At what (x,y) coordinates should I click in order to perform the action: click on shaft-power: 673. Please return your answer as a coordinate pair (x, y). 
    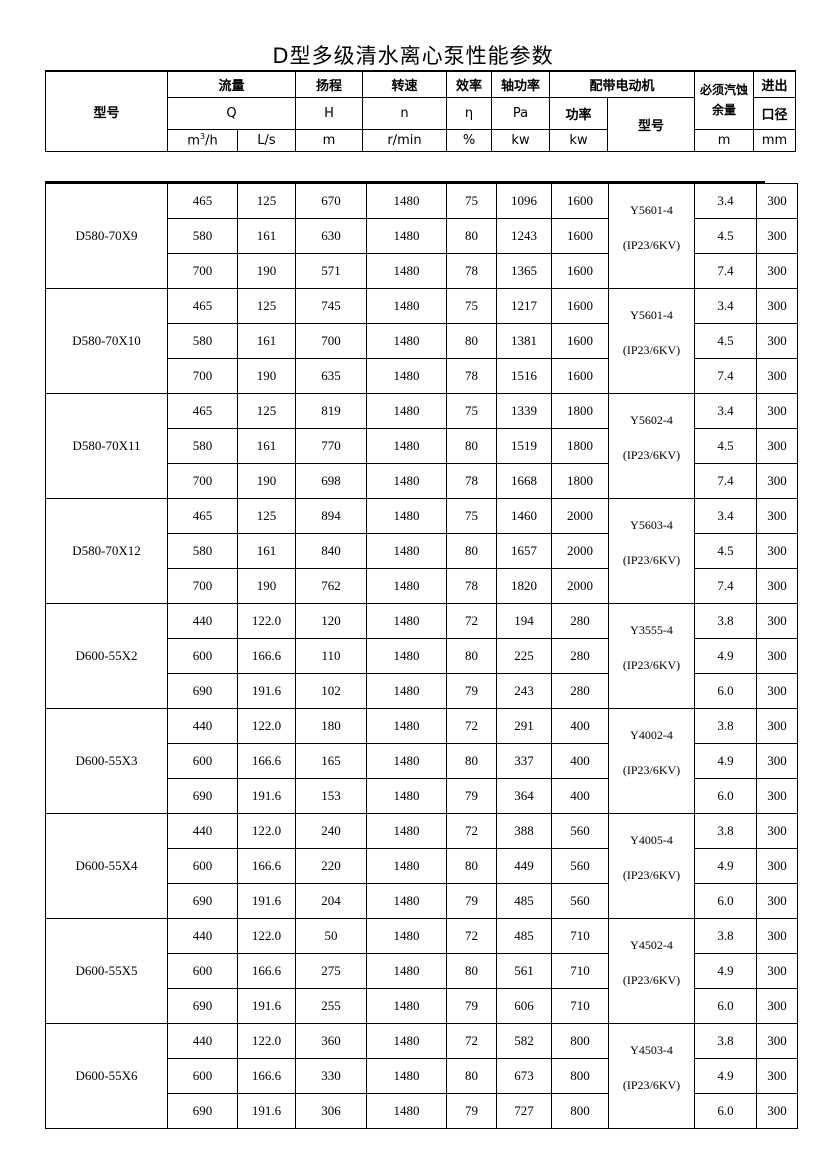
    Looking at the image, I should click on (524, 1076).